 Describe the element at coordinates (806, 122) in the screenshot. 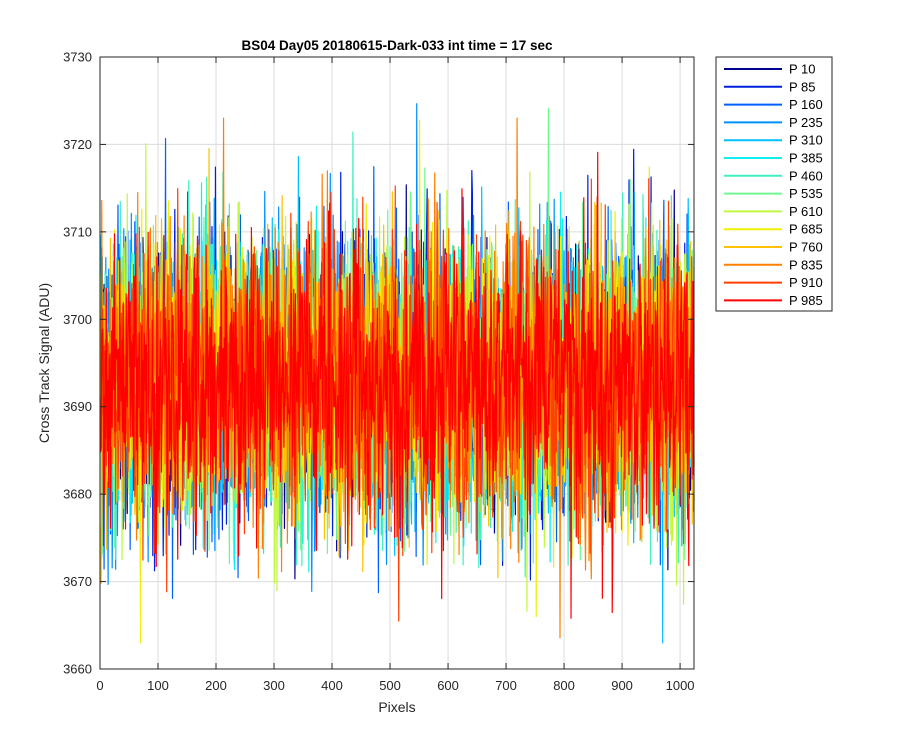

I see `legend-label: P 235` at that location.